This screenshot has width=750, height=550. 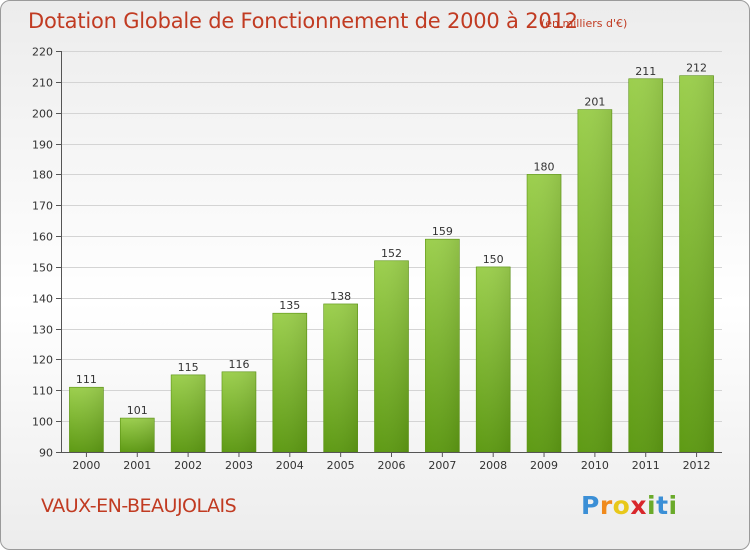 I want to click on y-tick-label: 110, so click(x=42, y=391).